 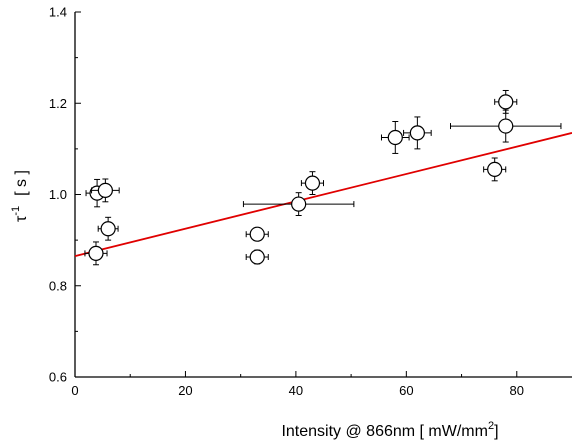 What do you see at coordinates (406, 390) in the screenshot?
I see `x-tick-label: 60` at bounding box center [406, 390].